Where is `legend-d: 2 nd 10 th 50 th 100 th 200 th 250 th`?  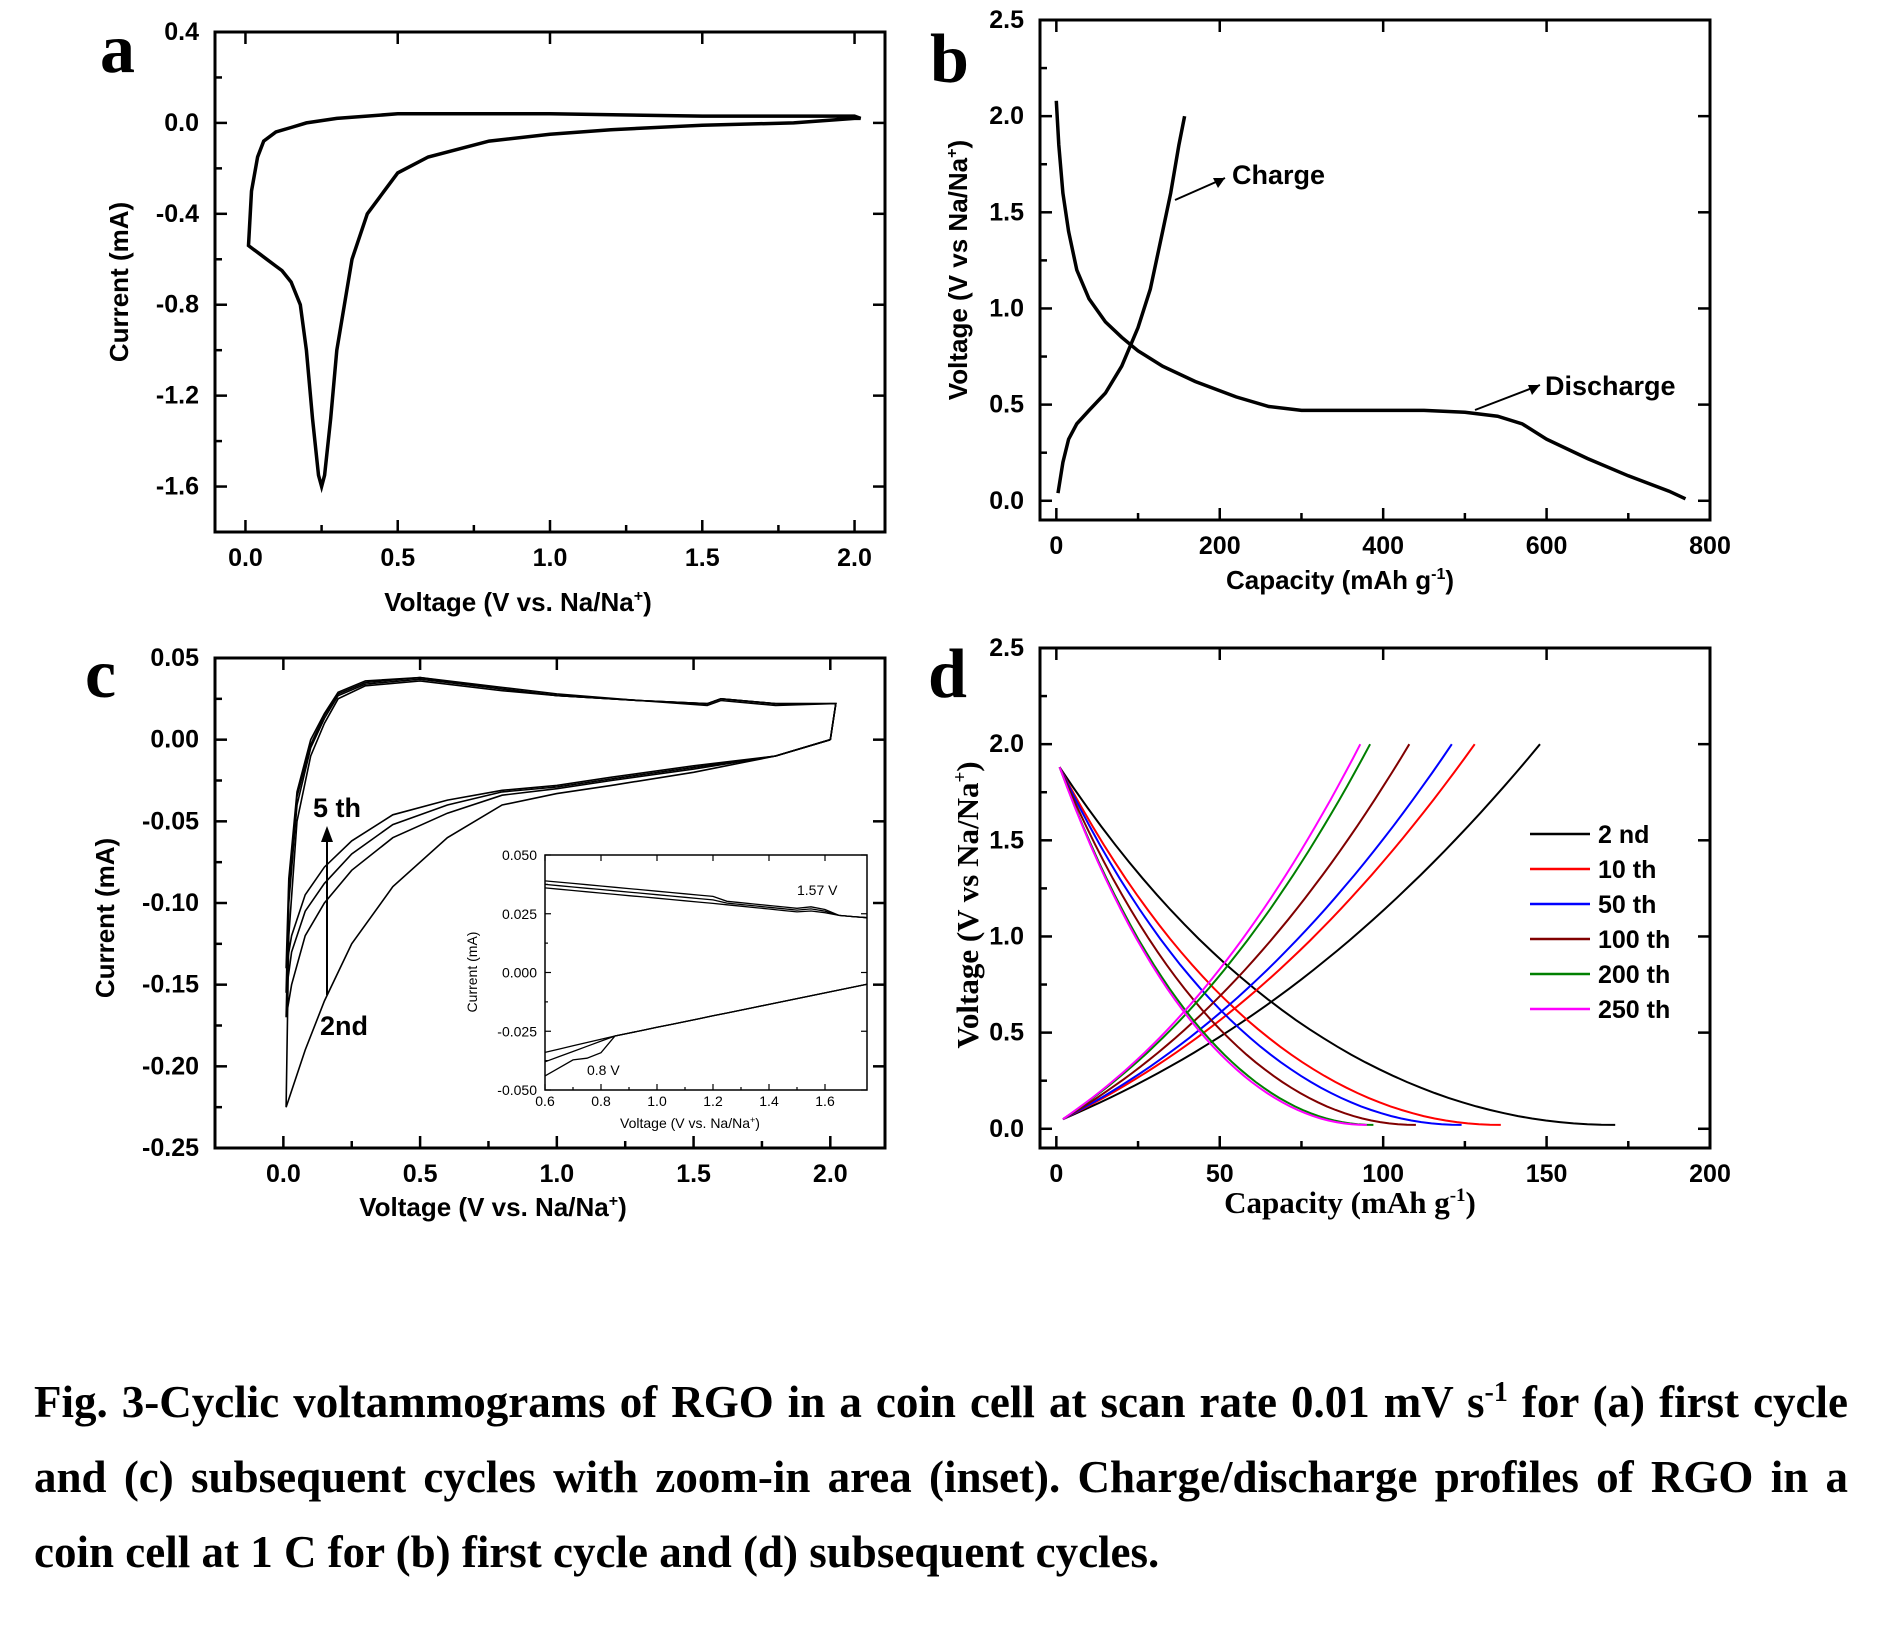 legend-d: 2 nd 10 th 50 th 100 th 200 th 250 th is located at coordinates (1600, 922).